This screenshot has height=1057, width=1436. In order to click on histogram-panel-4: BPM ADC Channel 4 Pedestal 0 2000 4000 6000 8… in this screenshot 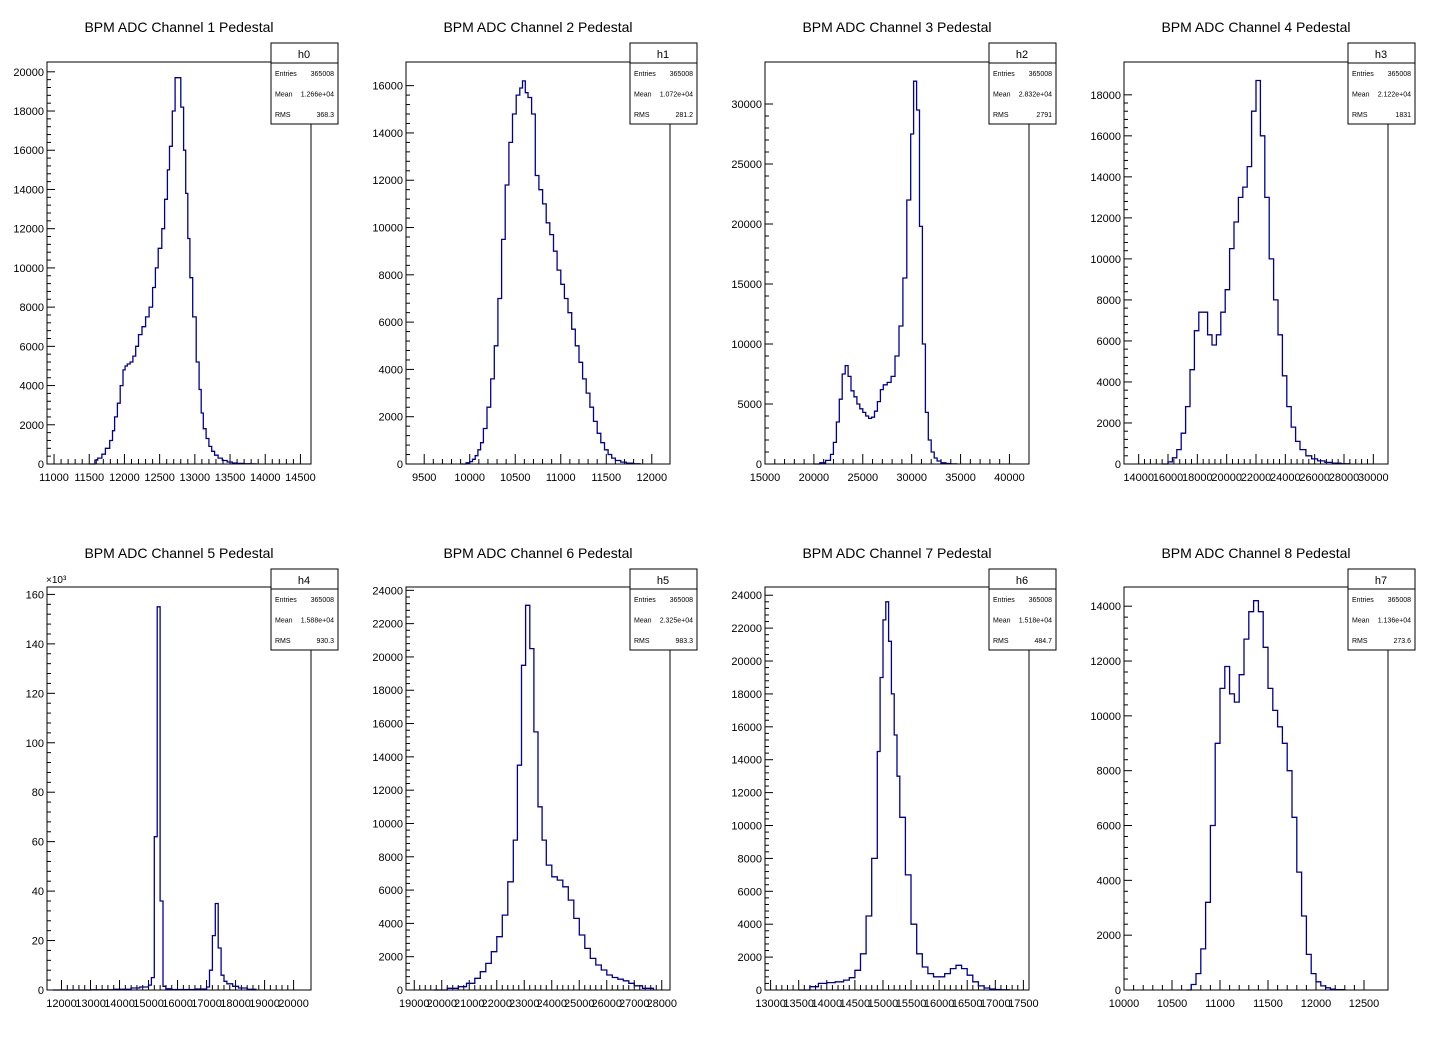, I will do `click(1253, 251)`.